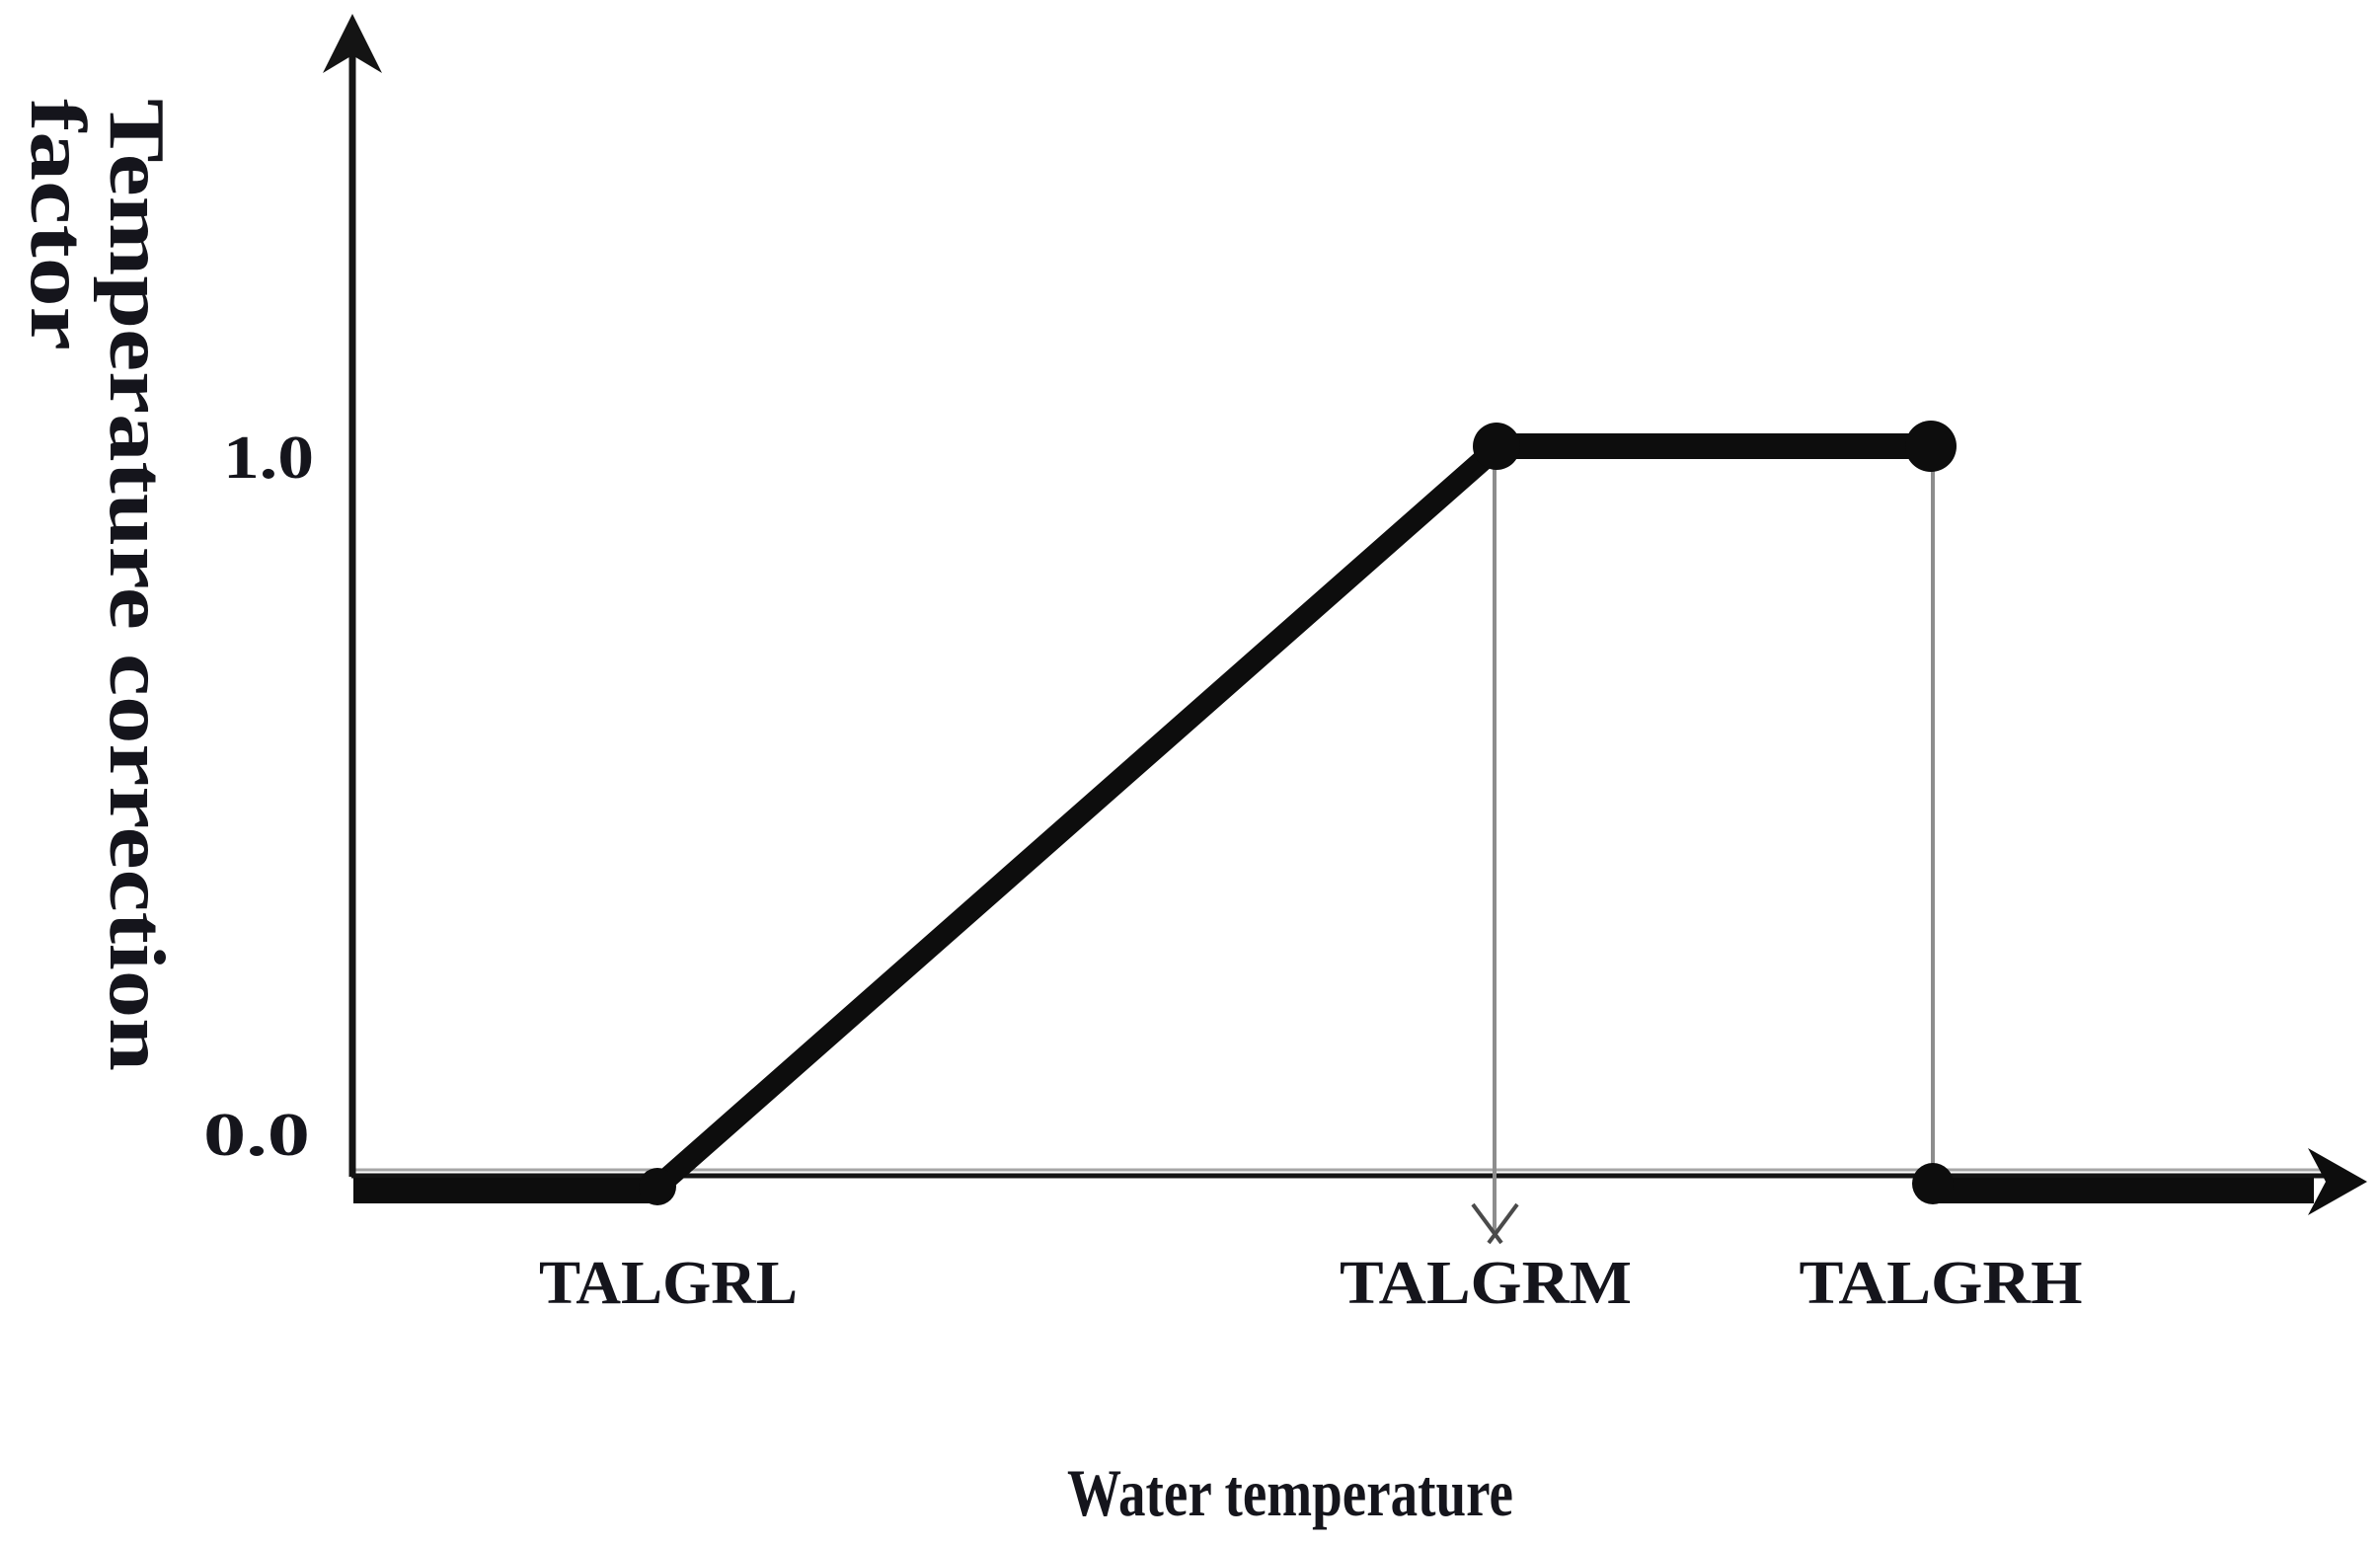  Describe the element at coordinates (1495, 1223) in the screenshot. I see `talgrm-down-arrowhead-icon` at that location.